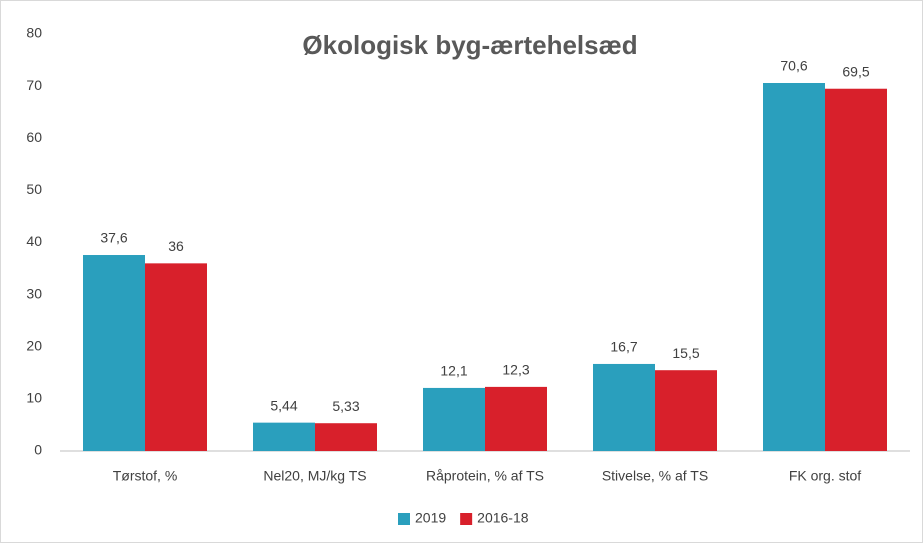 The height and width of the screenshot is (544, 924). Describe the element at coordinates (655, 476) in the screenshot. I see `x-tick-label: Stivelse, % af TS` at that location.